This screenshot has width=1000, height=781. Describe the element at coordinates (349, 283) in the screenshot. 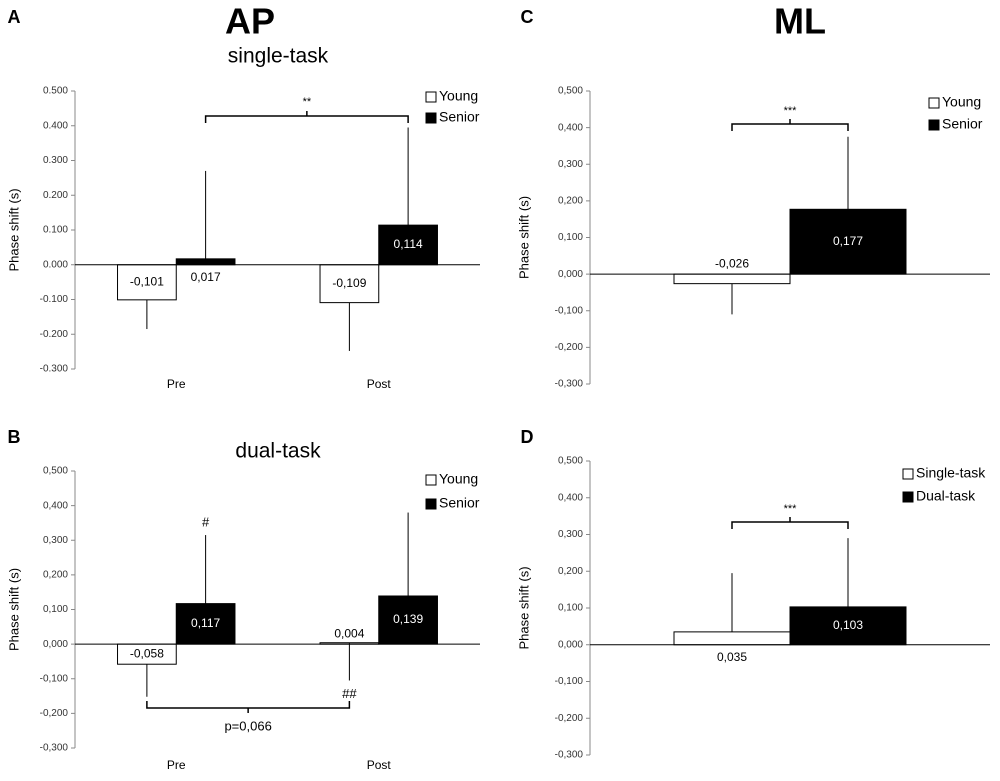

I see `value-label: -0,109` at that location.